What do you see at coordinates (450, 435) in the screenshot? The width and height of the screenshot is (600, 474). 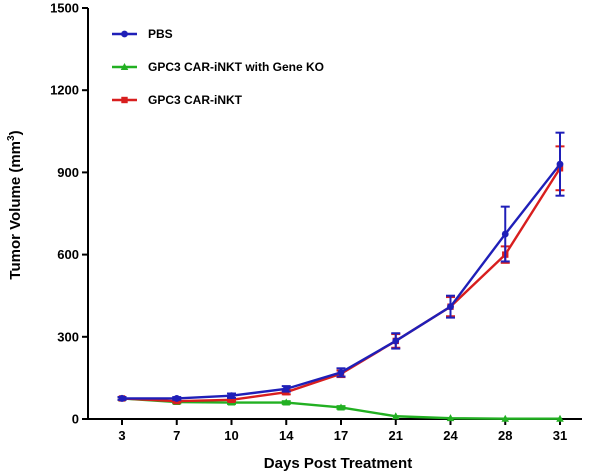 I see `x-tick-label: 24` at bounding box center [450, 435].